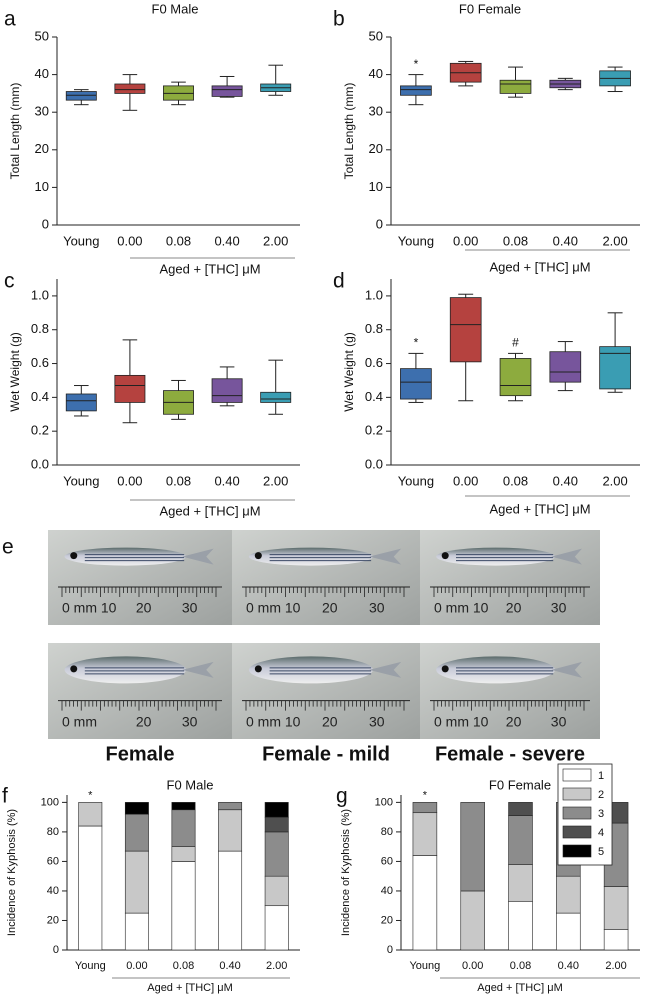 This screenshot has height=996, width=671. What do you see at coordinates (342, 796) in the screenshot?
I see `panel-label: g` at bounding box center [342, 796].